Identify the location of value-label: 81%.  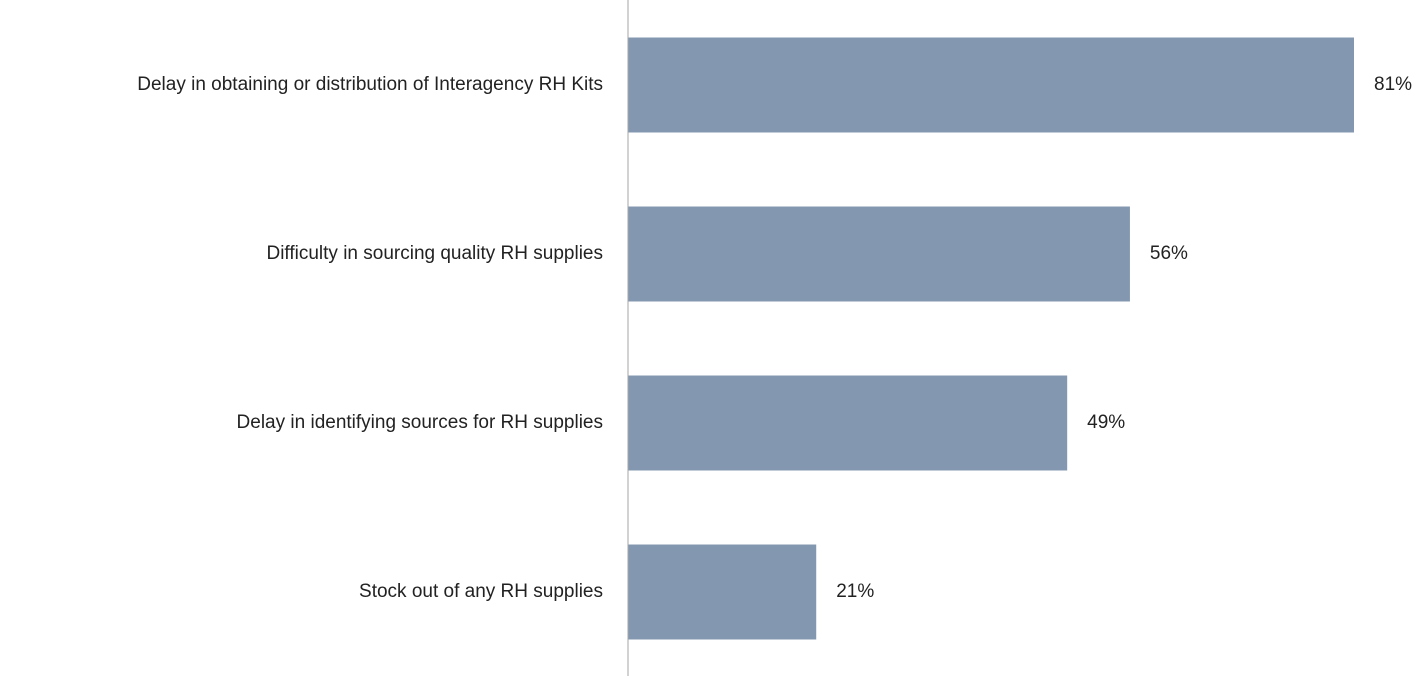
(1393, 84).